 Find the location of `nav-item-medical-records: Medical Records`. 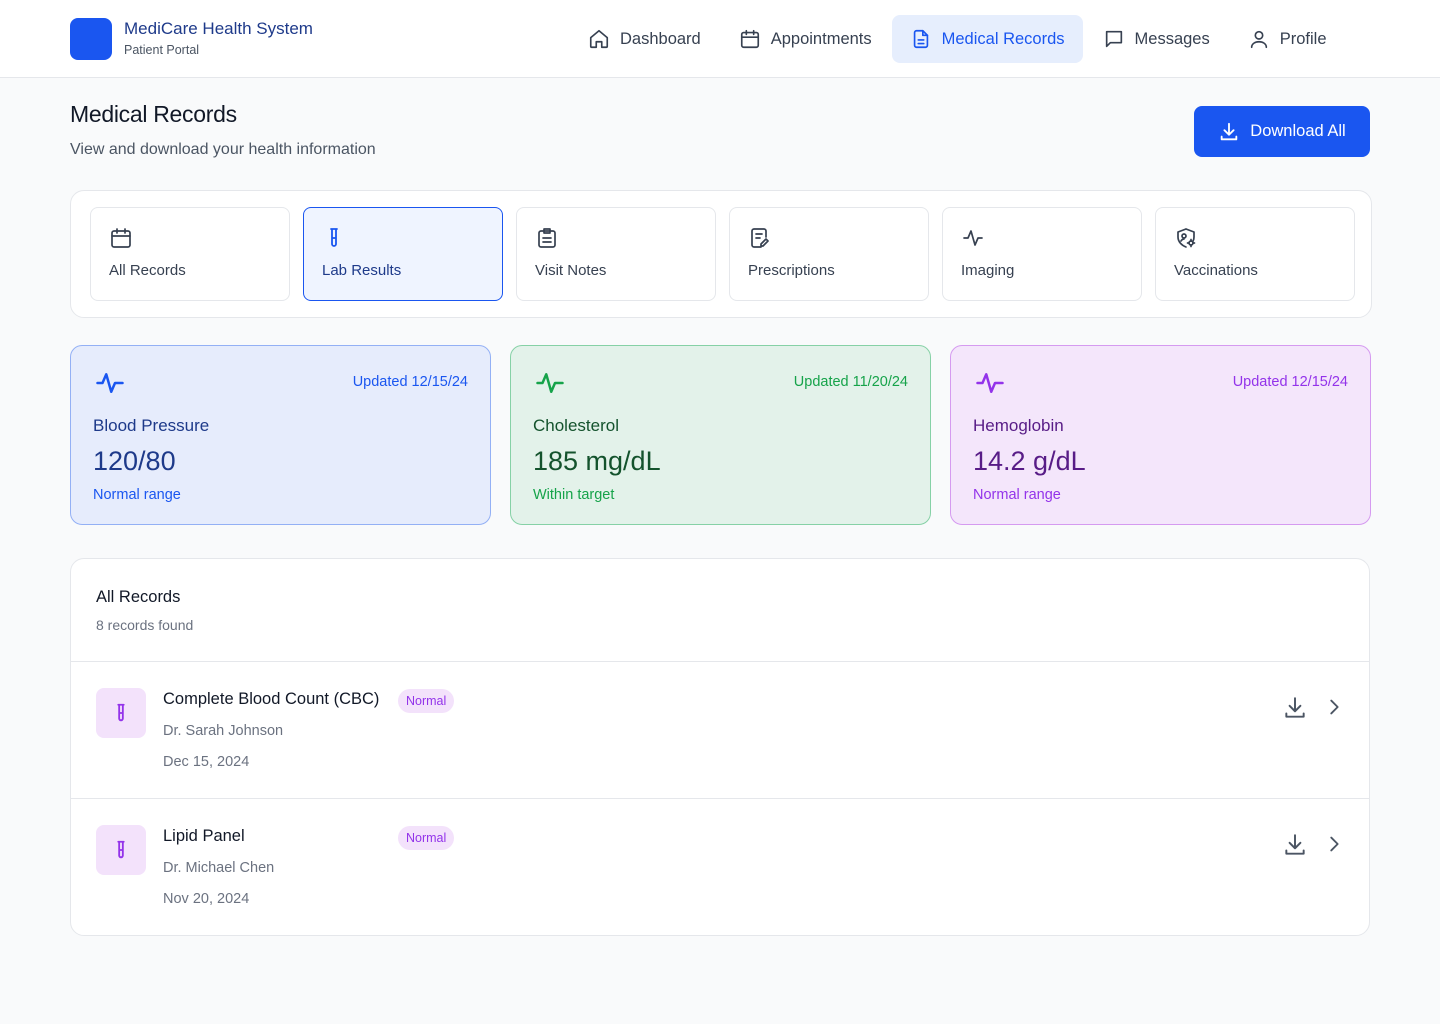

nav-item-medical-records: Medical Records is located at coordinates (987, 39).